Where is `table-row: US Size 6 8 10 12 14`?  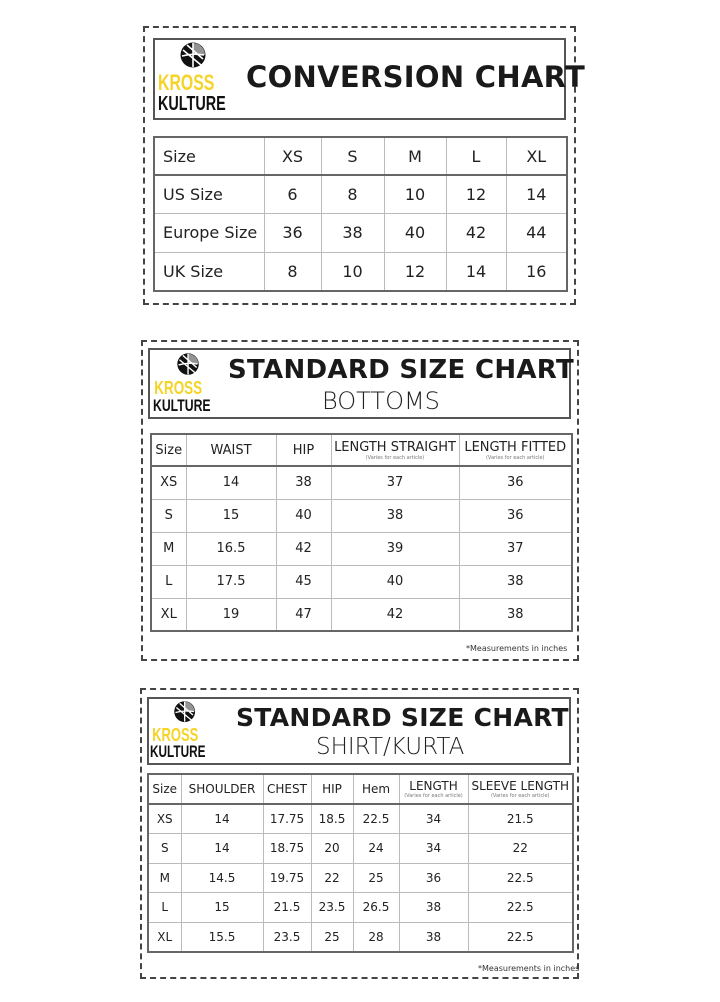
table-row: US Size 6 8 10 12 14 is located at coordinates (360, 194).